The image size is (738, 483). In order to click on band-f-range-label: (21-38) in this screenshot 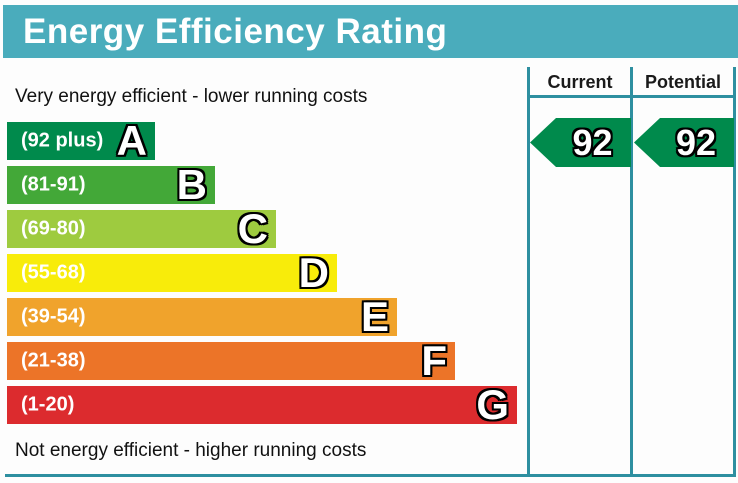, I will do `click(53, 360)`.